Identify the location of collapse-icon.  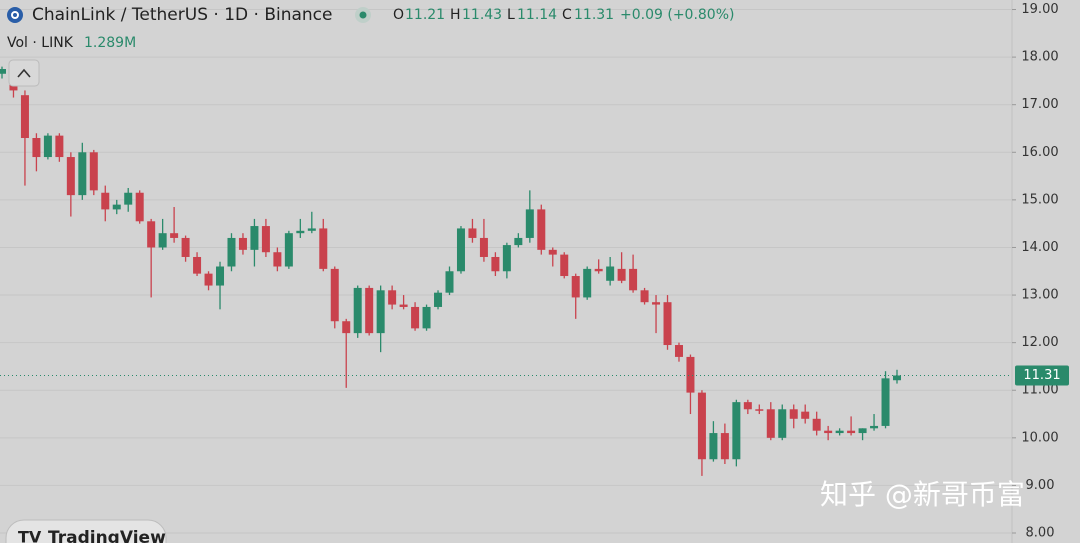
(24, 73).